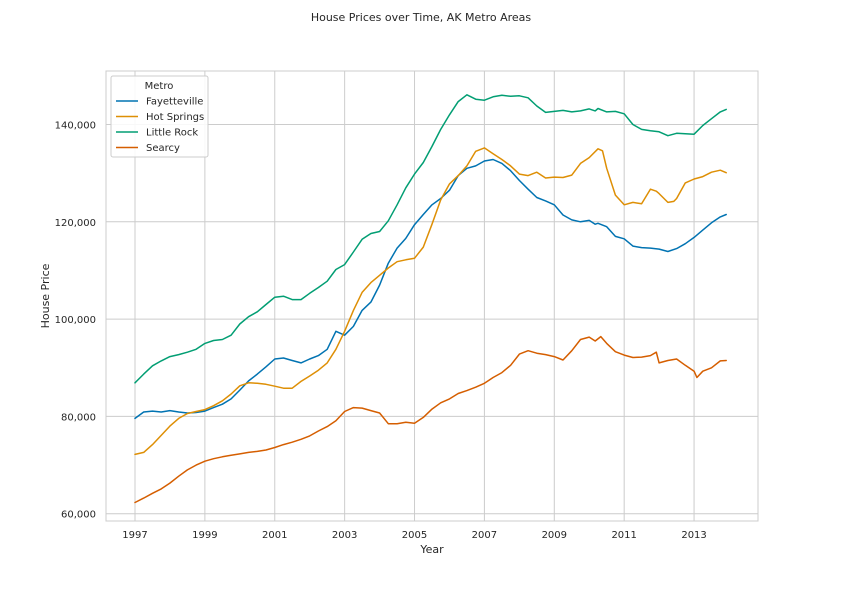 This screenshot has width=842, height=595. I want to click on x-tick-label: 2011, so click(623, 535).